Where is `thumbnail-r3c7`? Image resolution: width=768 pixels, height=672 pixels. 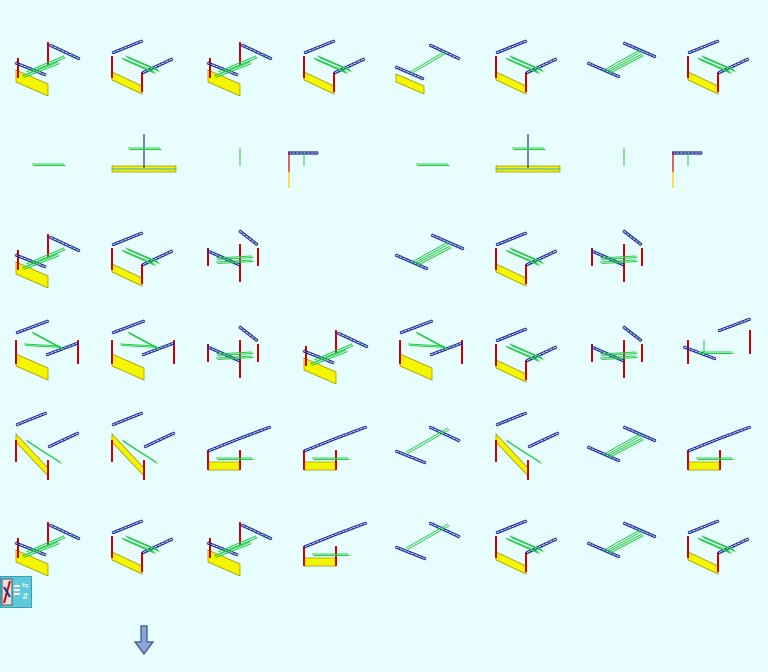
thumbnail-r3c7 is located at coordinates (624, 240).